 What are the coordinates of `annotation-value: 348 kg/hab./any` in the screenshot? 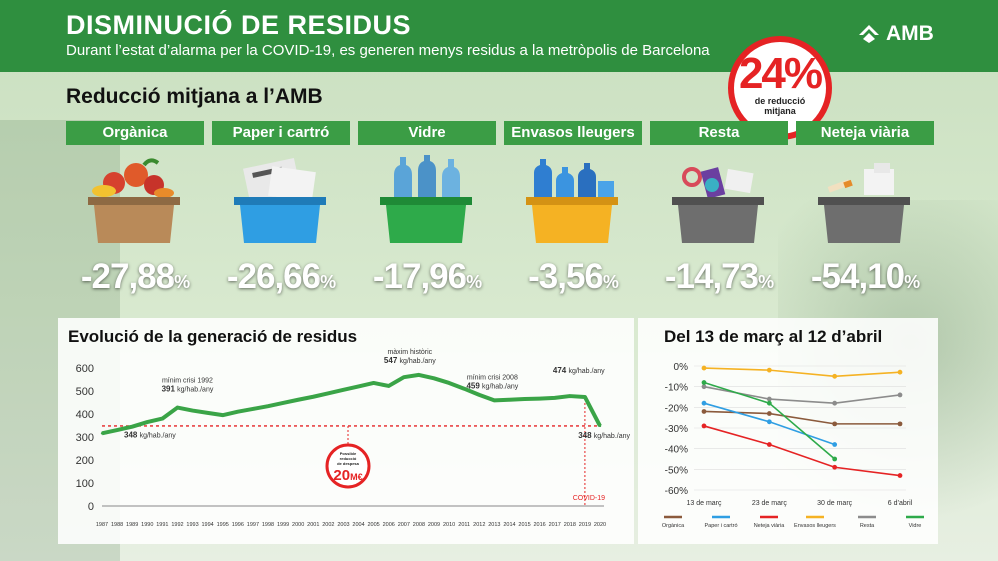 It's located at (150, 434).